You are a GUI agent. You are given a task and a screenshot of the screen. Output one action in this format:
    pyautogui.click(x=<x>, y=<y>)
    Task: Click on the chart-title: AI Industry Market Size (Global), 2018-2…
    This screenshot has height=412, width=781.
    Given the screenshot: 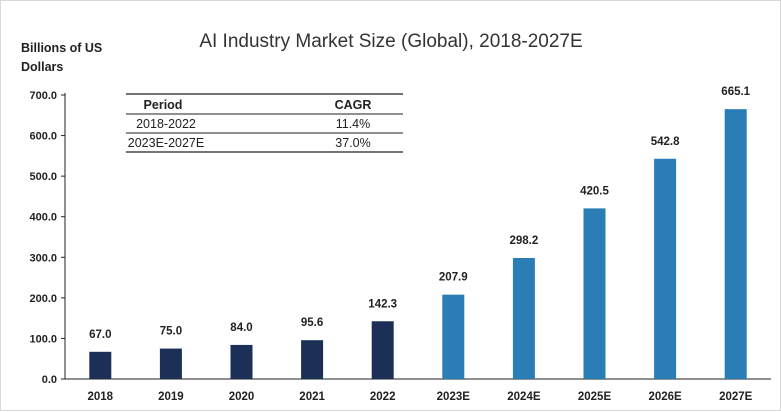 What is the action you would take?
    pyautogui.click(x=390, y=41)
    